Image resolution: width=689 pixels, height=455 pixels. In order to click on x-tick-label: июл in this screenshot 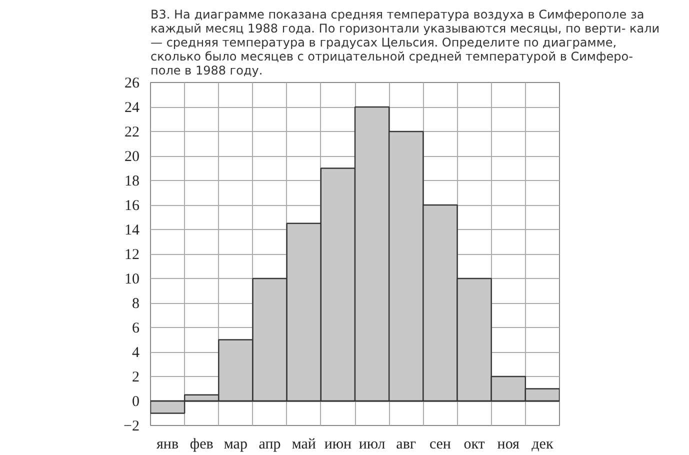, I will do `click(372, 444)`.